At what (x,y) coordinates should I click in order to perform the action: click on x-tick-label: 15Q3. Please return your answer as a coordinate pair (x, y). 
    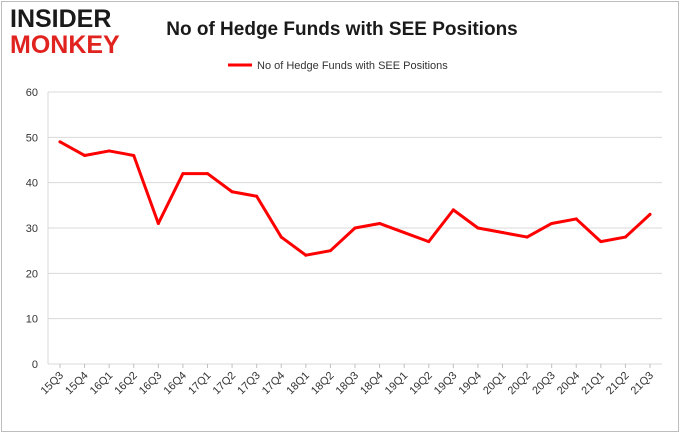
    Looking at the image, I should click on (53, 384).